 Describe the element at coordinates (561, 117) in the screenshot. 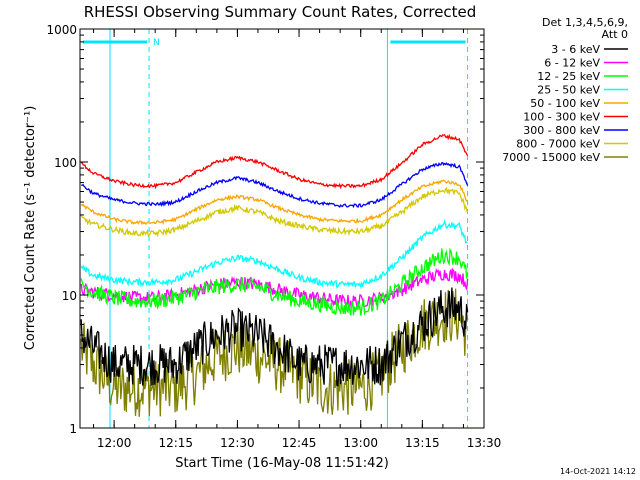

I see `legend-label: 100 - 300 keV` at that location.